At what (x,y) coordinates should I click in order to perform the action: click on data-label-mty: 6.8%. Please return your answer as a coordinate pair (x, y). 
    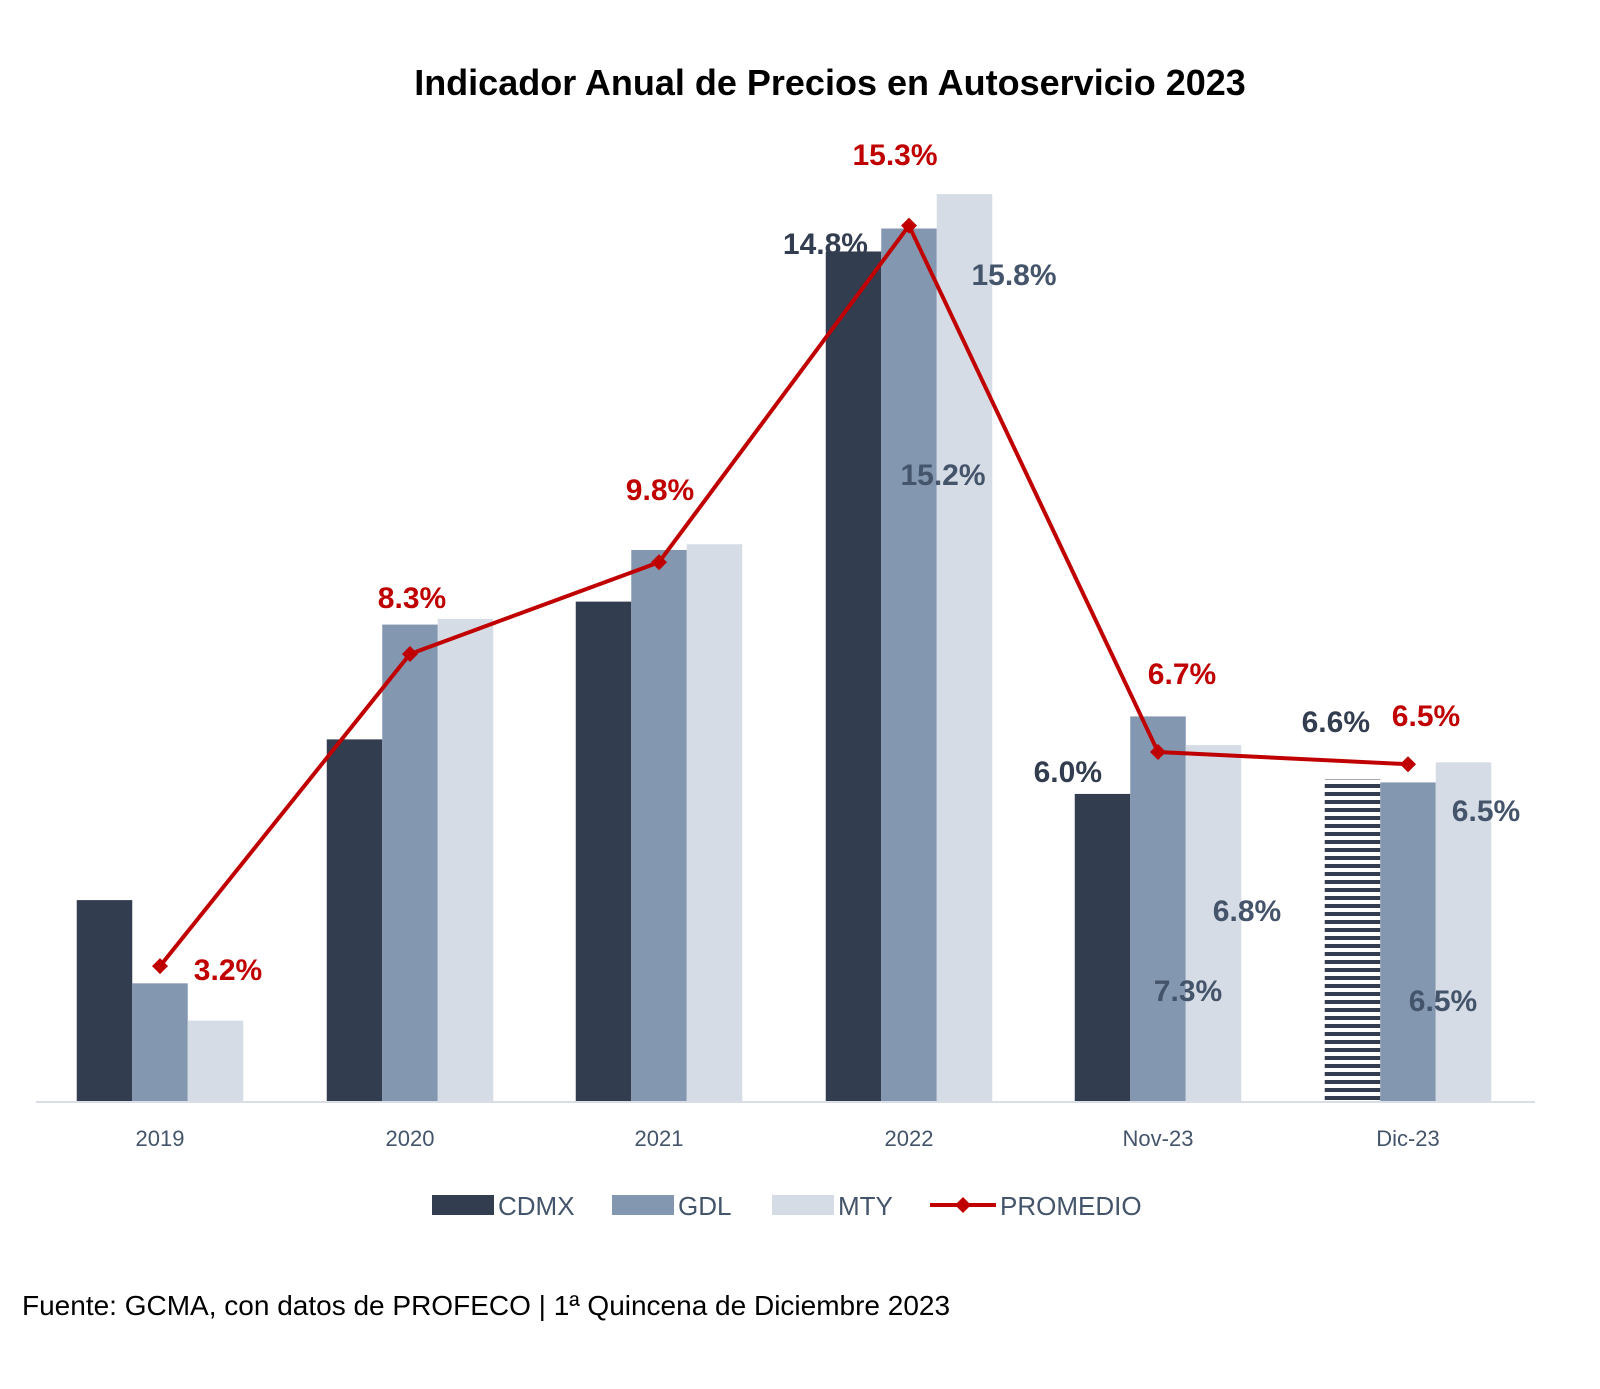
    Looking at the image, I should click on (1247, 911).